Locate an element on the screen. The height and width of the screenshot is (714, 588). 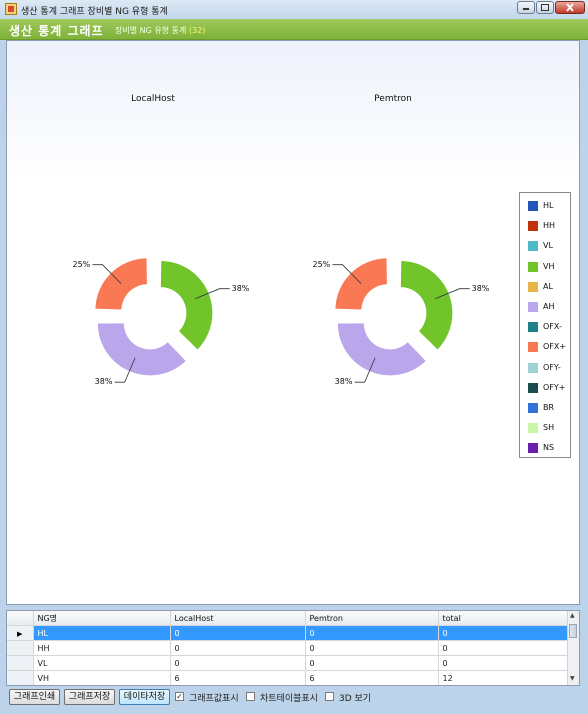
row-header: ▶ is located at coordinates (20, 633).